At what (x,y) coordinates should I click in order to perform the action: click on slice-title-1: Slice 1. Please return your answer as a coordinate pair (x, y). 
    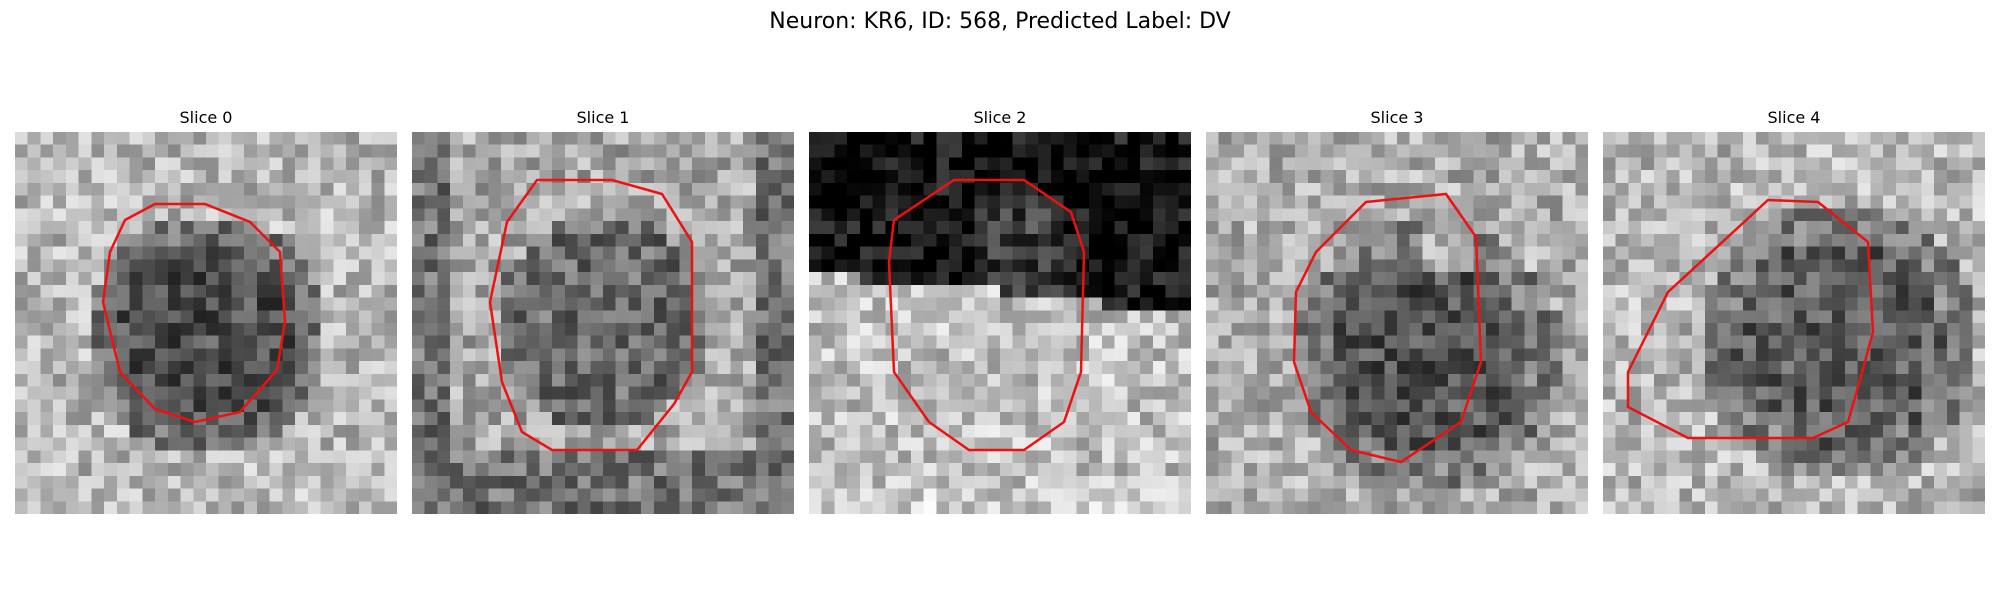
    Looking at the image, I should click on (603, 117).